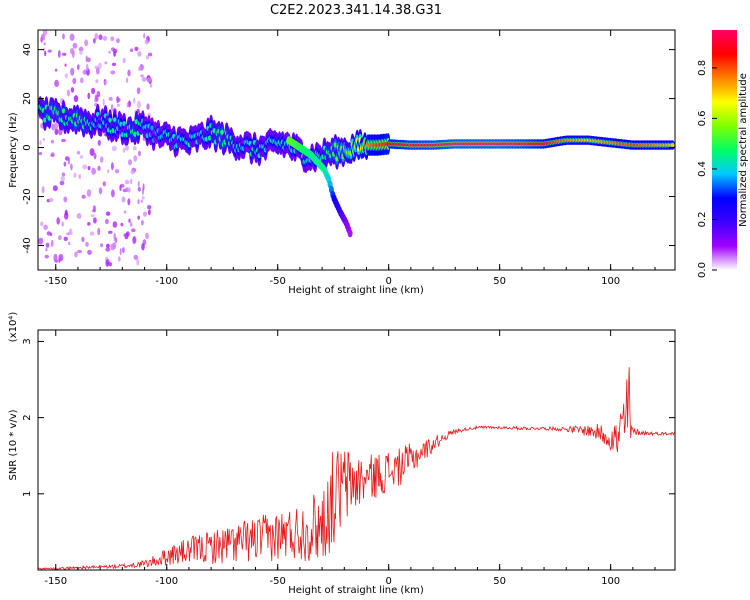 The width and height of the screenshot is (750, 600). I want to click on x-tick-label: 50, so click(499, 281).